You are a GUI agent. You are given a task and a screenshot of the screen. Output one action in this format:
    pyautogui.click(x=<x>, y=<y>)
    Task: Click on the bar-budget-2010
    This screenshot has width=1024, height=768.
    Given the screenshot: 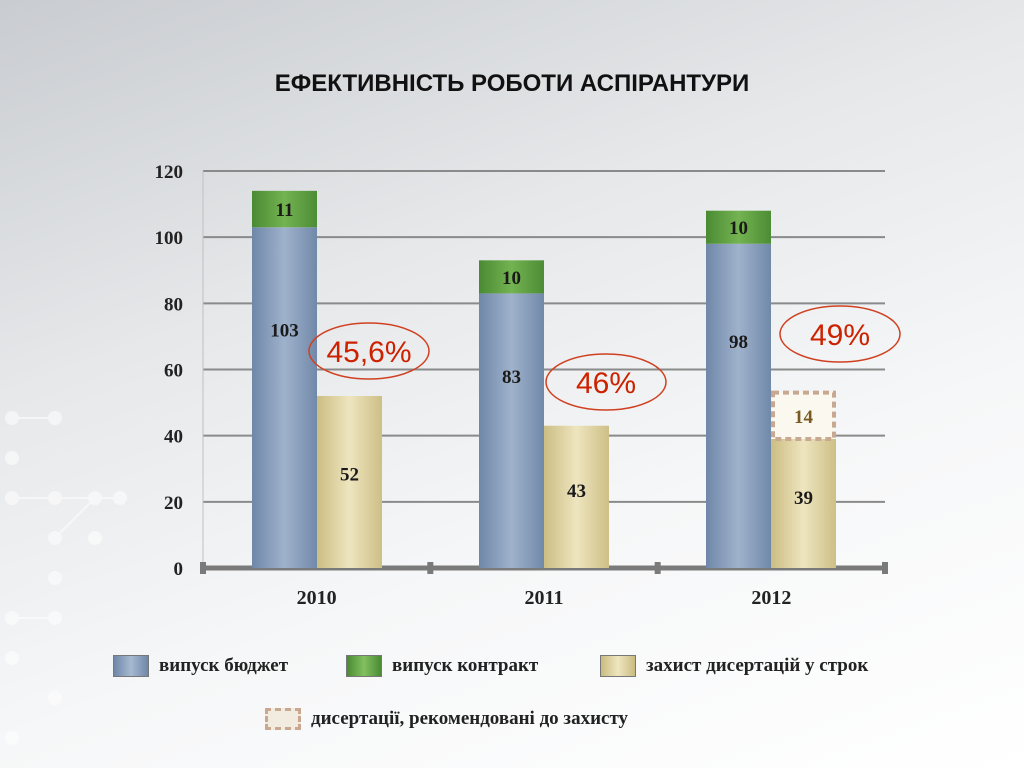 What is the action you would take?
    pyautogui.click(x=284, y=397)
    